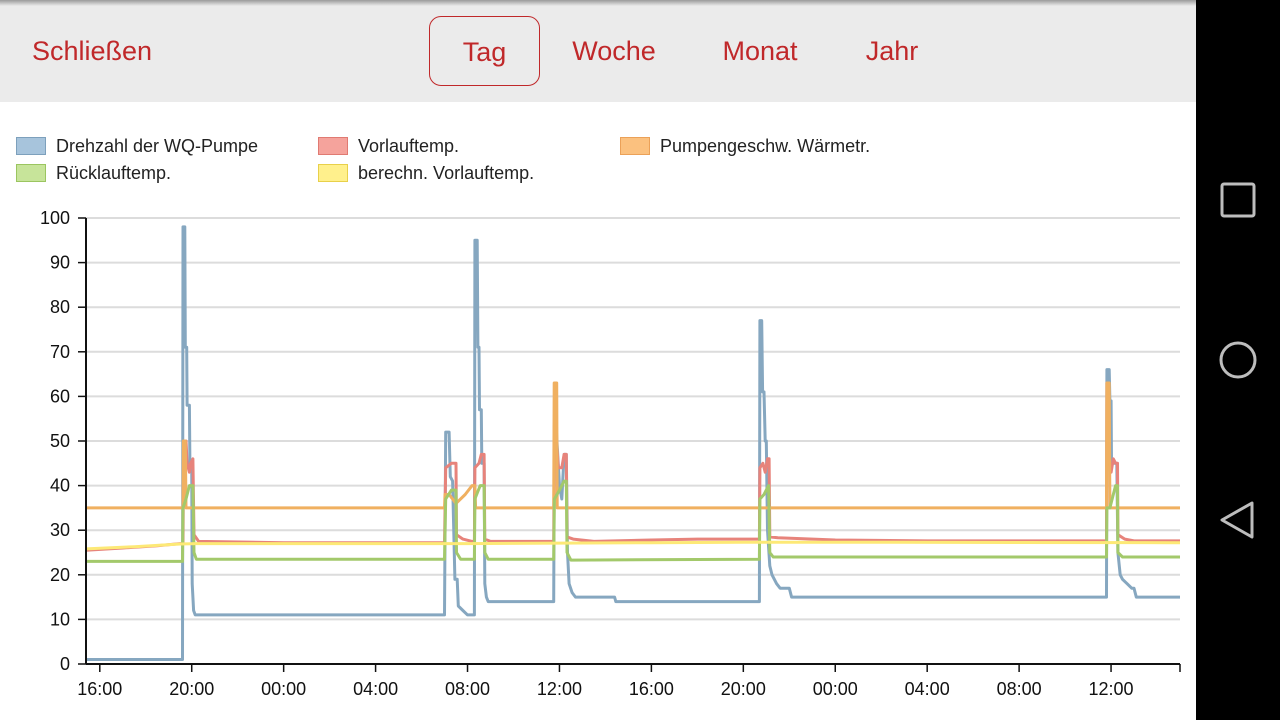 This screenshot has height=720, width=1280. Describe the element at coordinates (157, 146) in the screenshot. I see `legend-label: Drehzahl der WQ-Pumpe` at that location.